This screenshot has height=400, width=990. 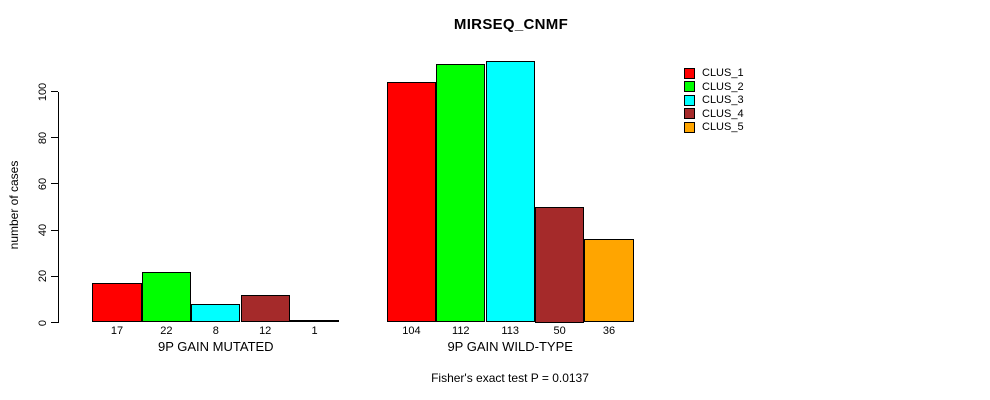 I want to click on legend-item: CLUS_1, so click(x=714, y=73).